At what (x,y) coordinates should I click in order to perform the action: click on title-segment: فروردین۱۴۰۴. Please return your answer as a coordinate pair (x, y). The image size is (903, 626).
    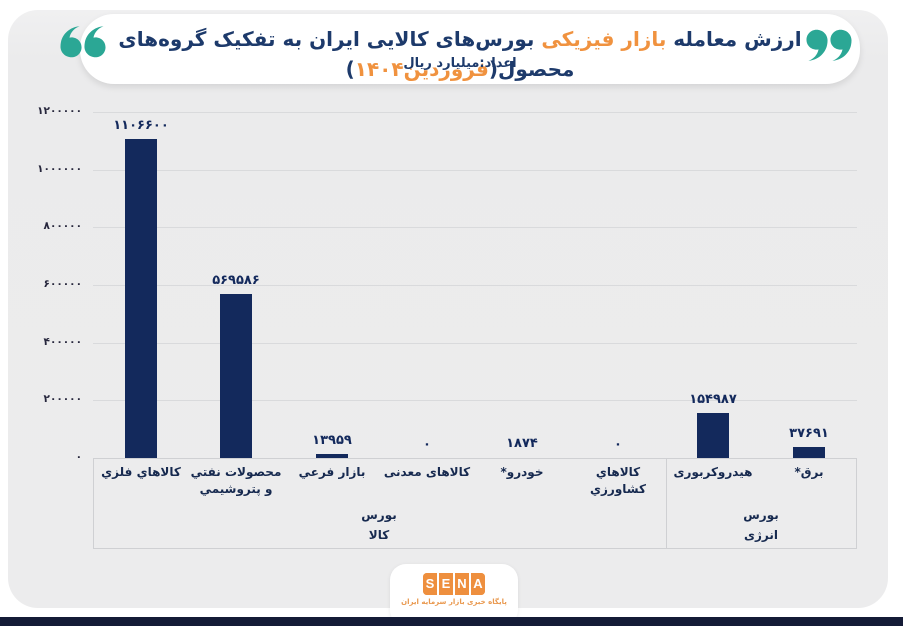
    Looking at the image, I should click on (421, 69).